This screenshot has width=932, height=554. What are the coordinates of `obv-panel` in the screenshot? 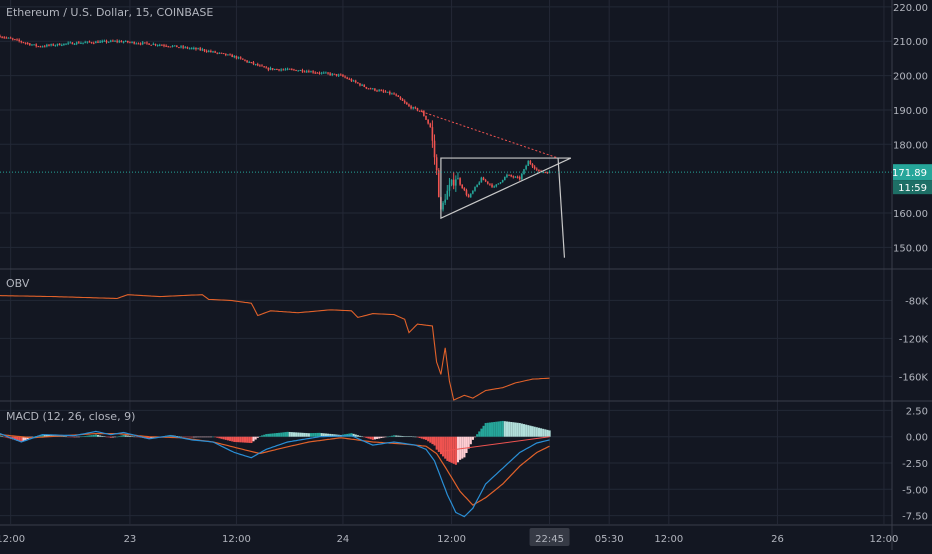 It's located at (275, 347).